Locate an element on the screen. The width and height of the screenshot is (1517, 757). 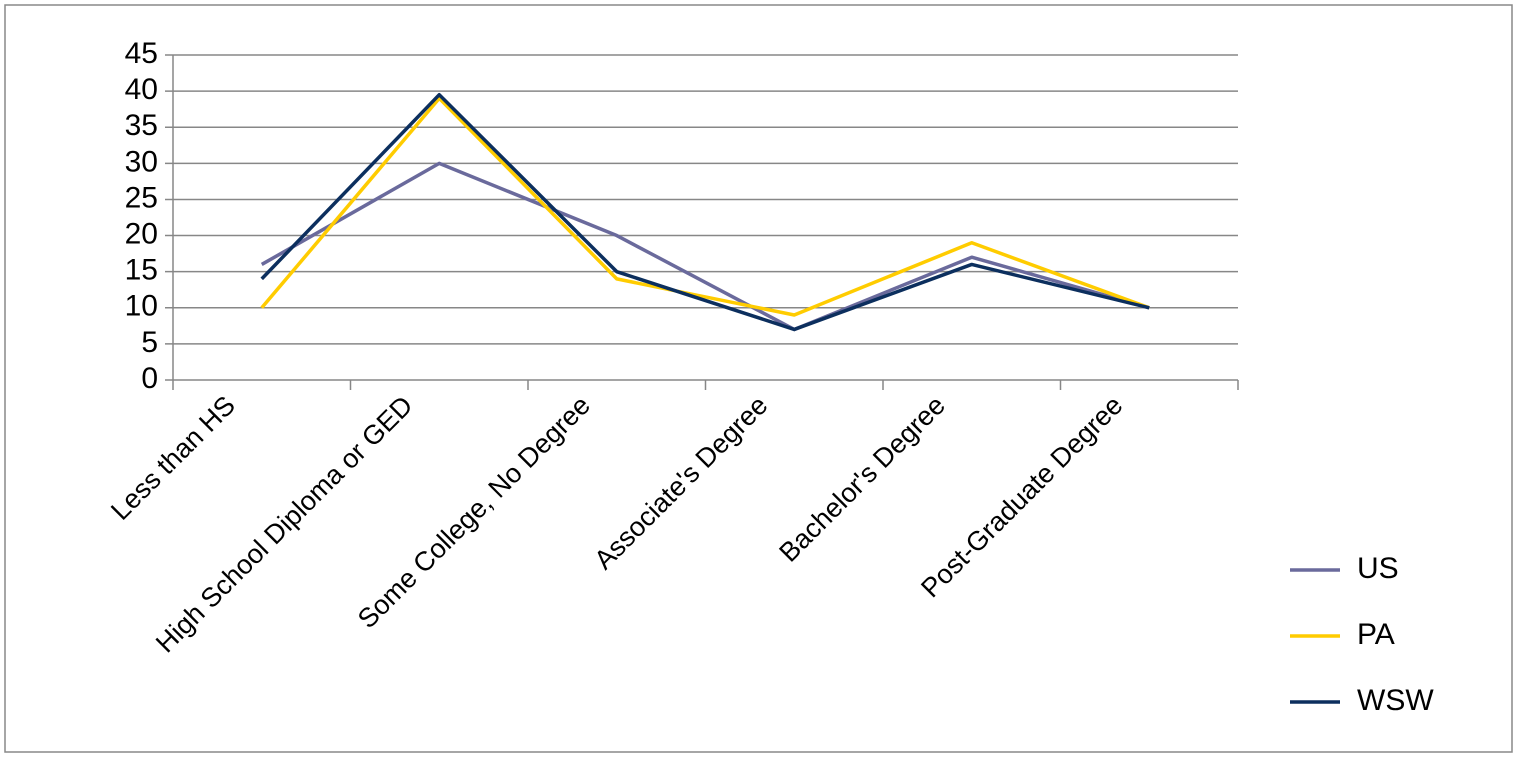
series-line is located at coordinates (705, 246).